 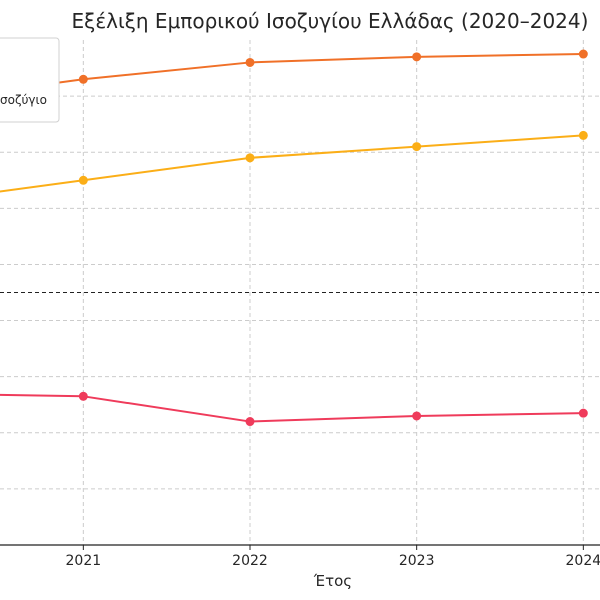 What do you see at coordinates (332, 581) in the screenshot?
I see `x-axis-label: Έτος` at bounding box center [332, 581].